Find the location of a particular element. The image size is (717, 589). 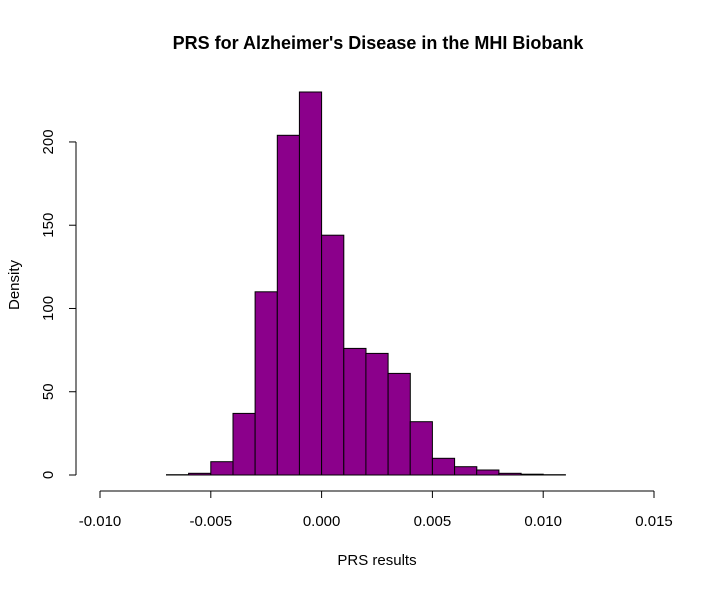

x-tick-label: 0.010 is located at coordinates (543, 521).